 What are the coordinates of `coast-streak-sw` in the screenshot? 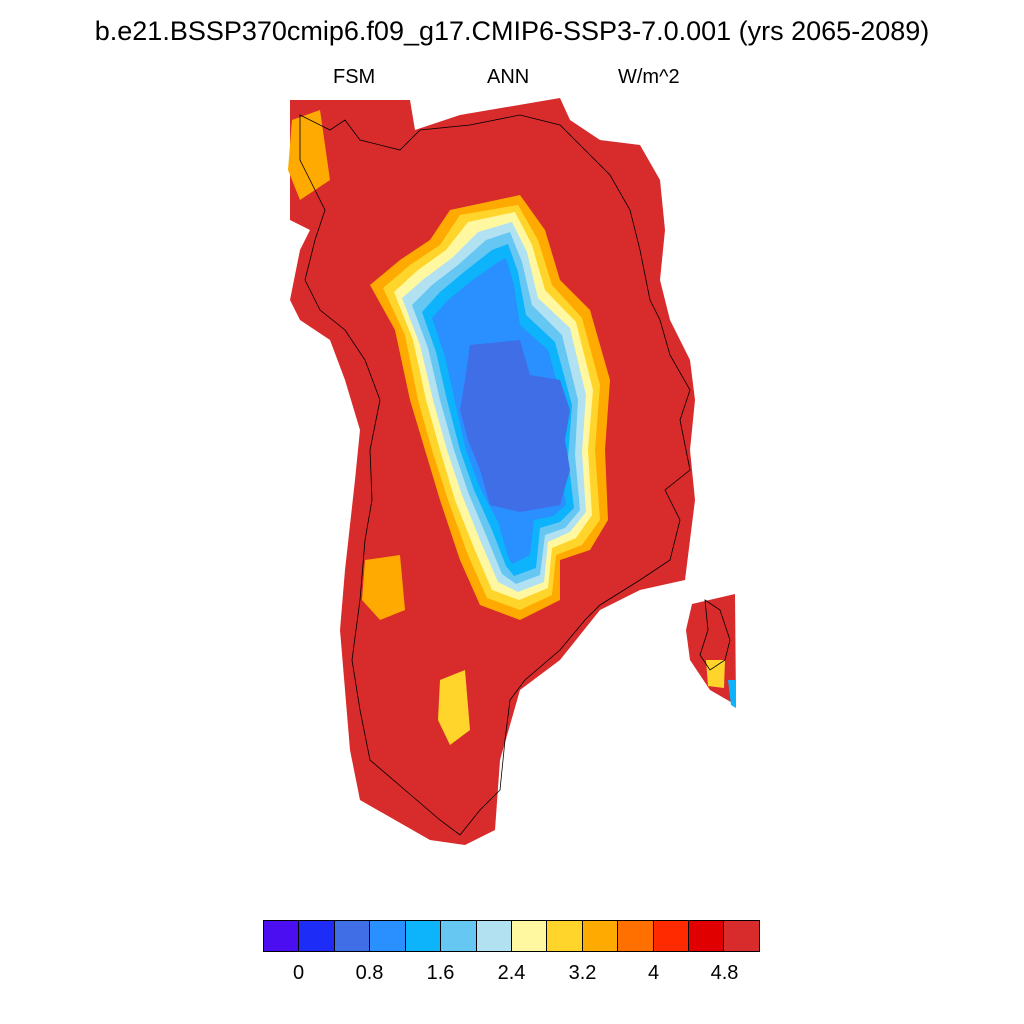 It's located at (383, 587).